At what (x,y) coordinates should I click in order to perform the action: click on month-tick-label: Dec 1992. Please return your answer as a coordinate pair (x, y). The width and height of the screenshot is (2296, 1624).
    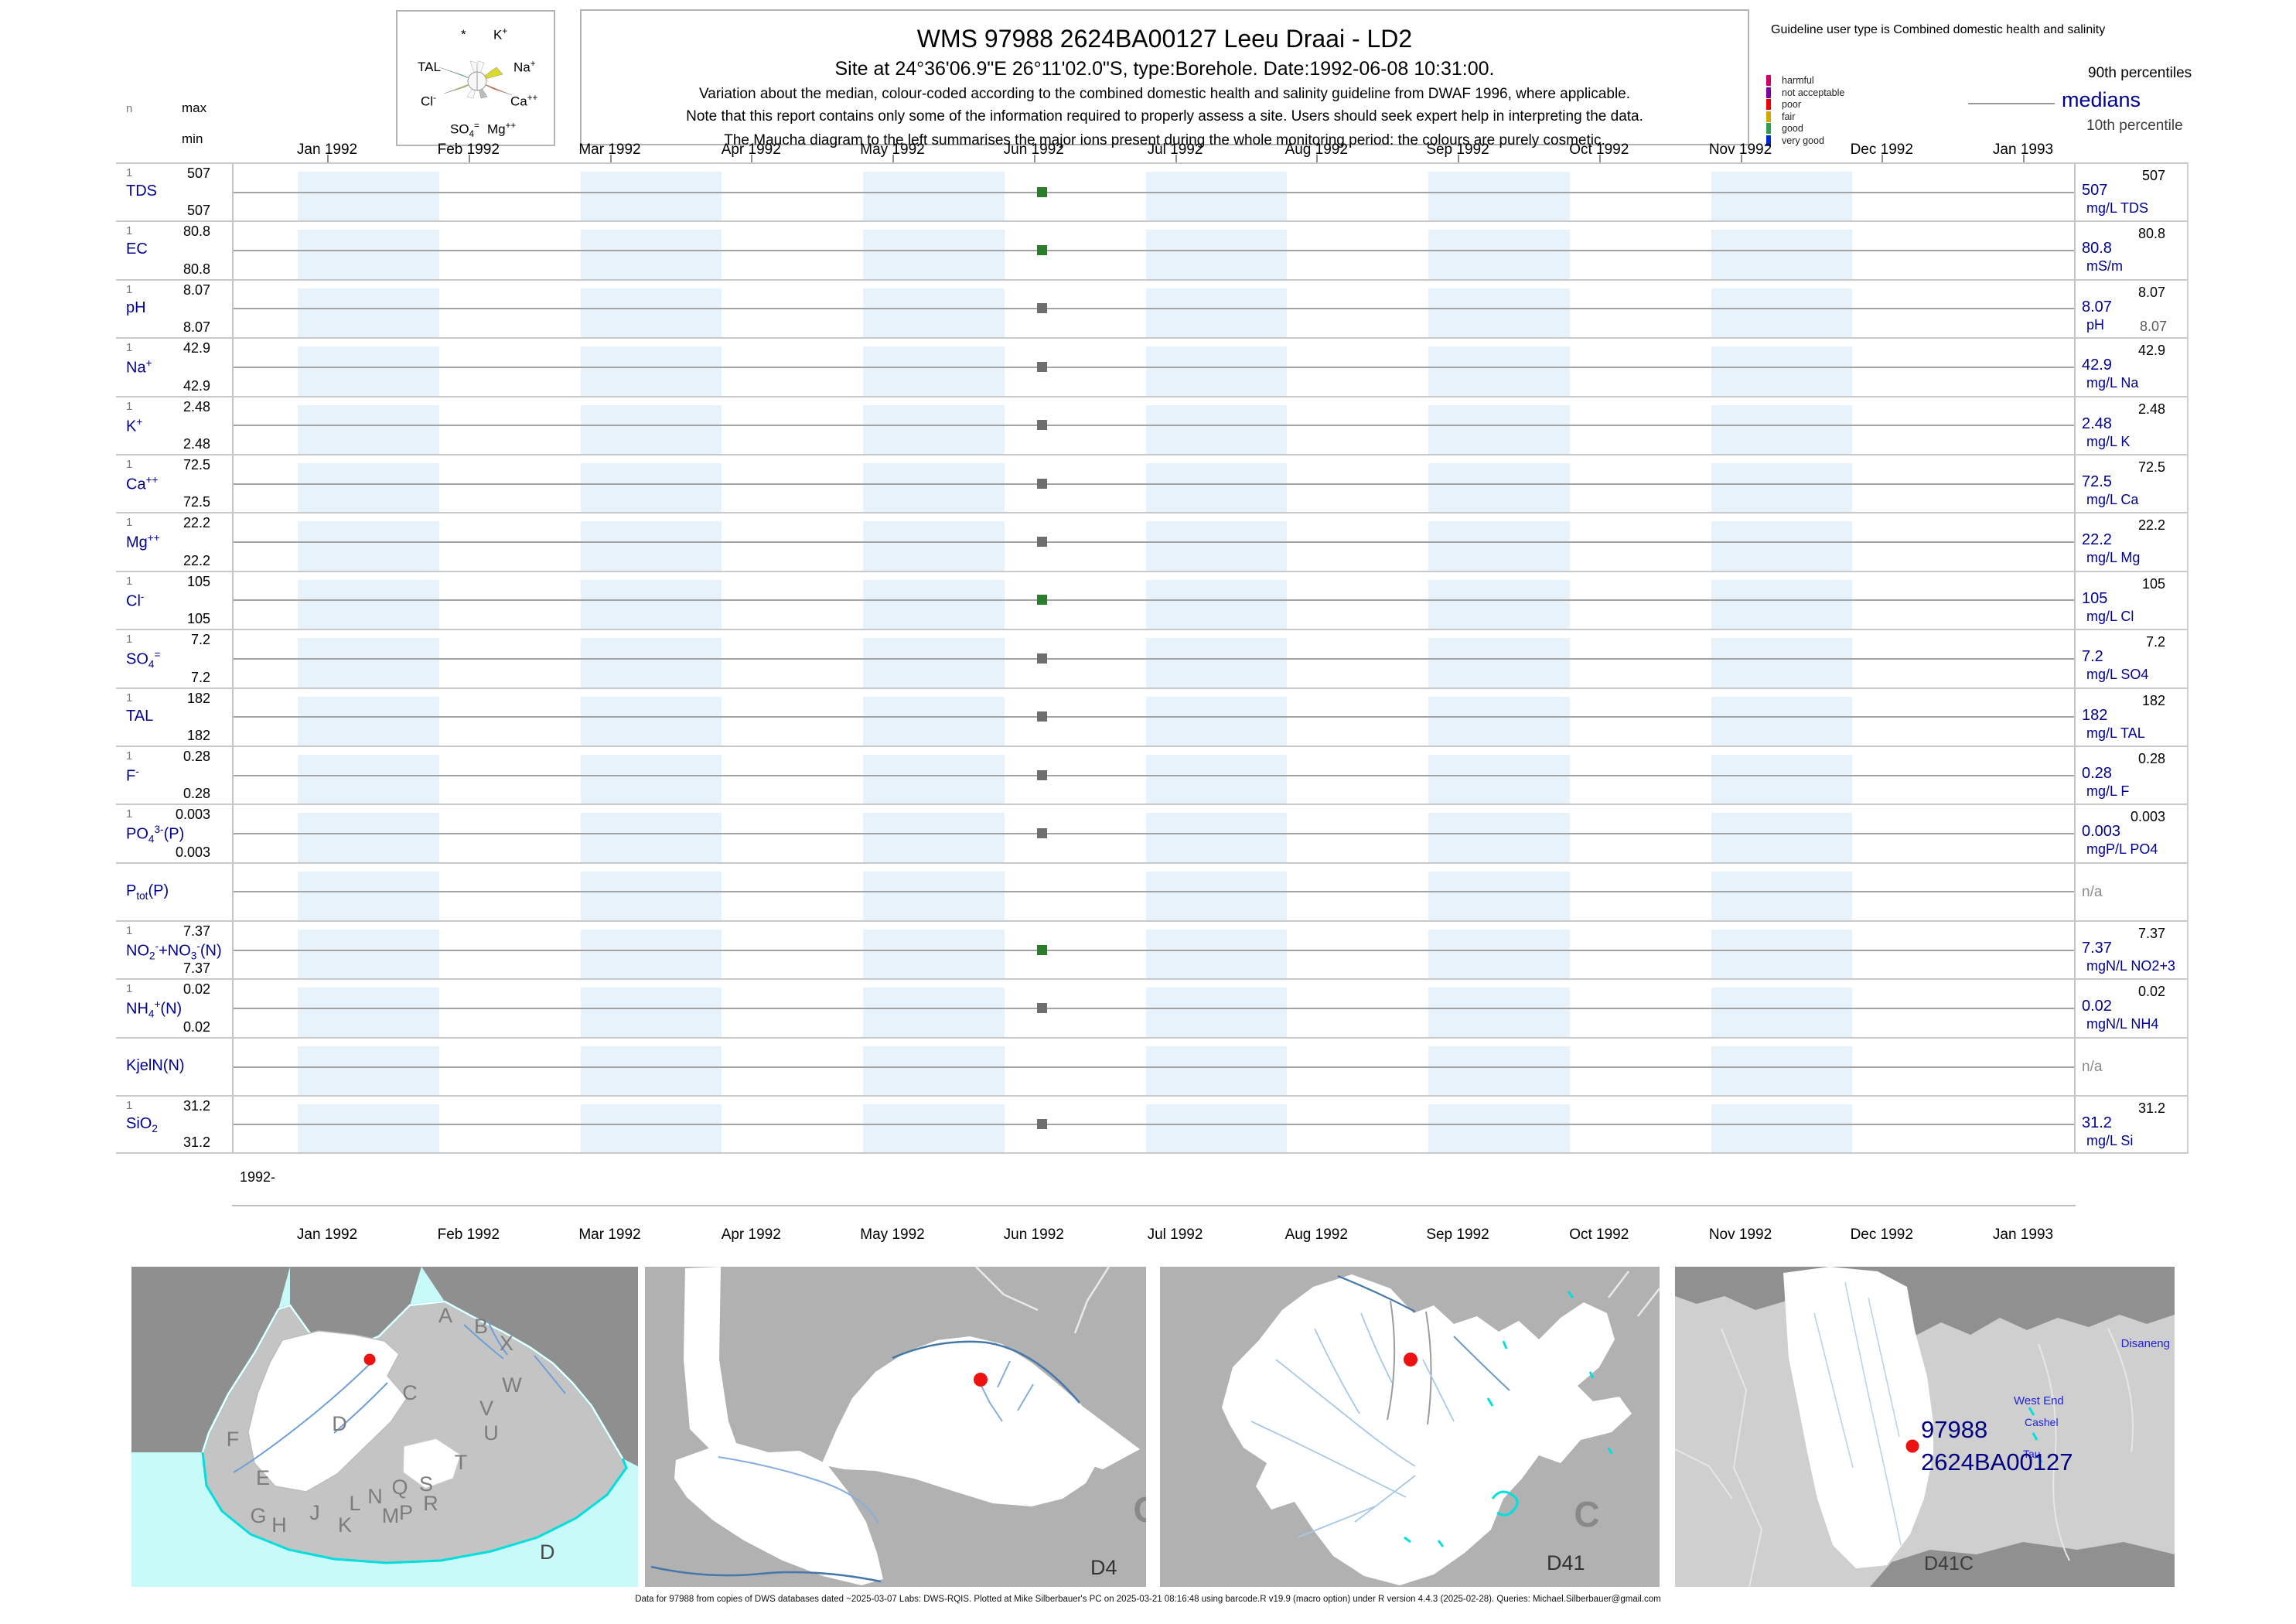
    Looking at the image, I should click on (1881, 150).